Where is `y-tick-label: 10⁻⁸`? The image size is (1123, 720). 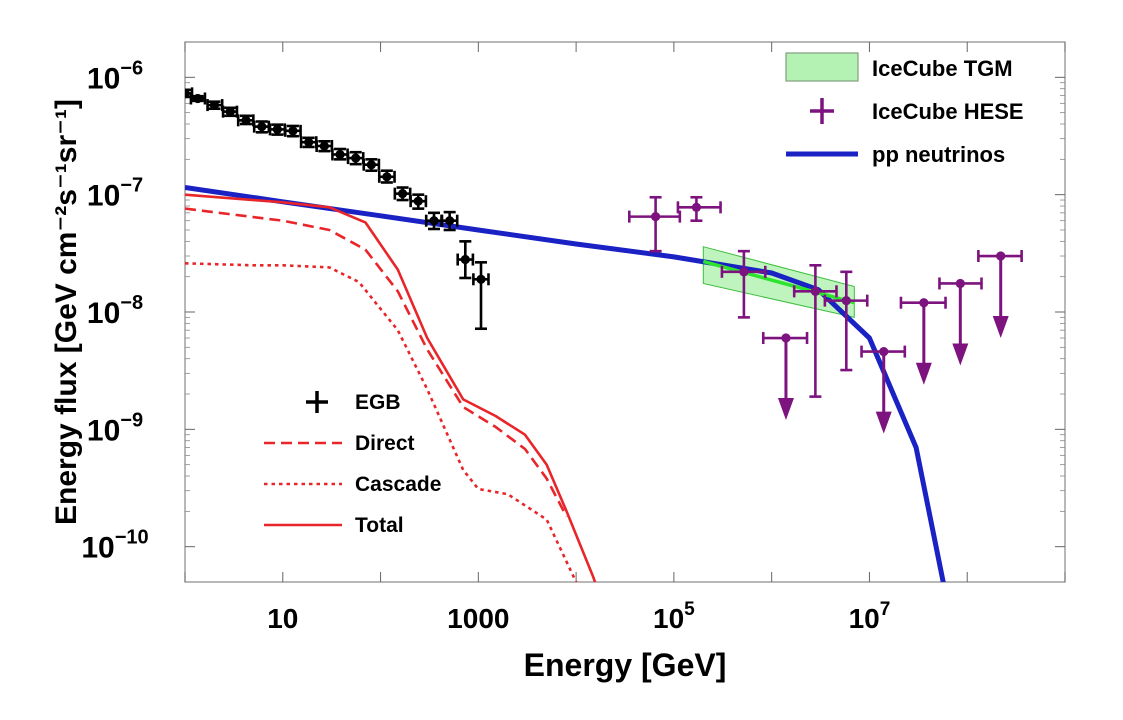
y-tick-label: 10⁻⁸ is located at coordinates (115, 311).